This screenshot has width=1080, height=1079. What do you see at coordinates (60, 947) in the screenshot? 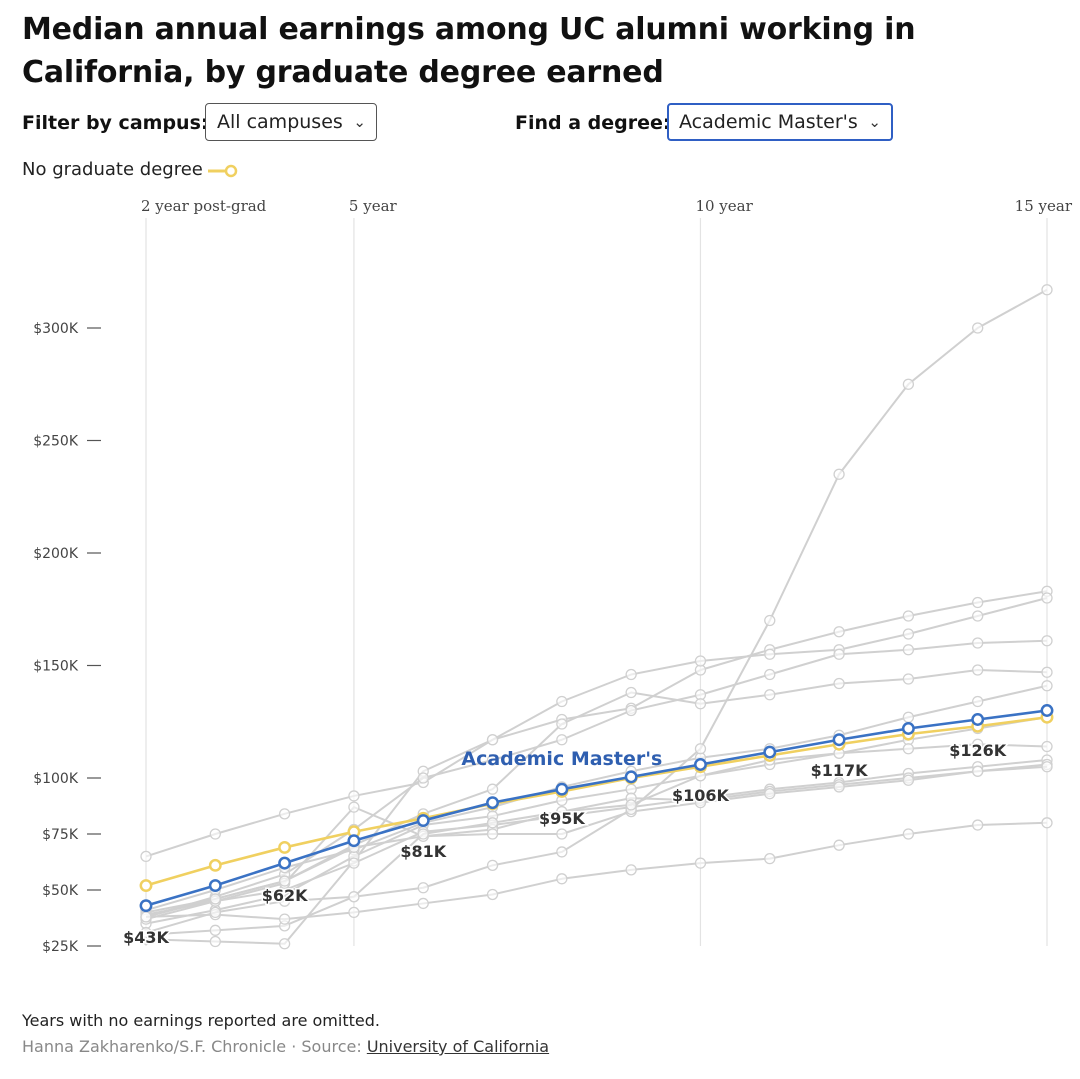
I see `y-tick-label: $25K` at bounding box center [60, 947].